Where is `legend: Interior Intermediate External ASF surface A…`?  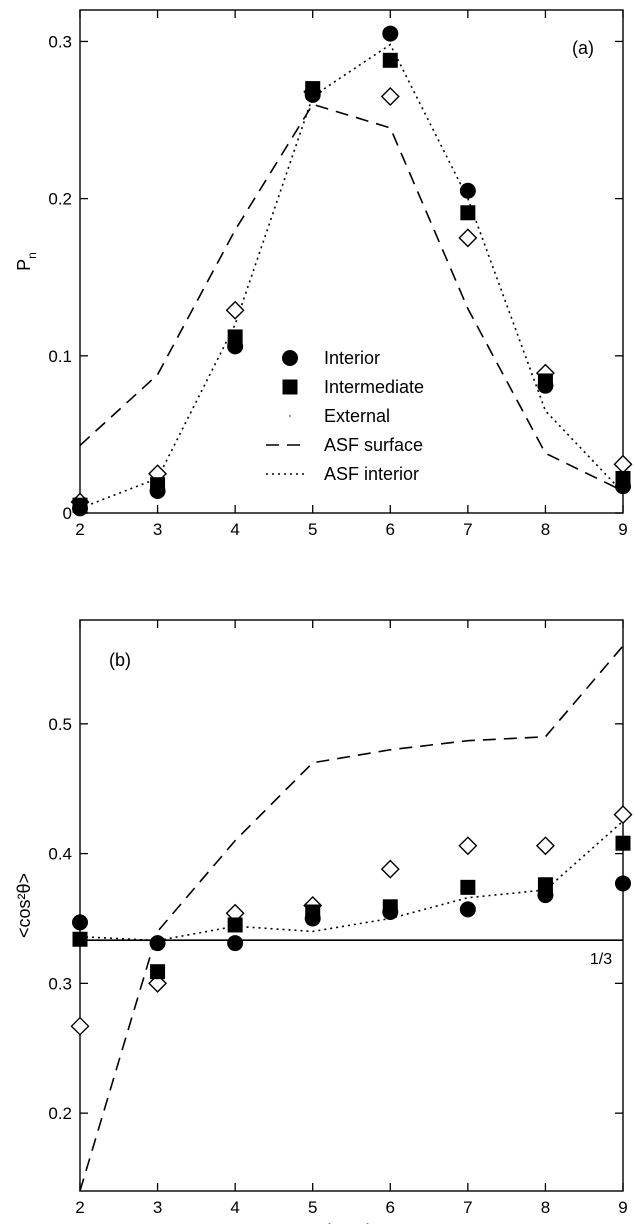
legend: Interior Intermediate External ASF surface A… is located at coordinates (345, 416).